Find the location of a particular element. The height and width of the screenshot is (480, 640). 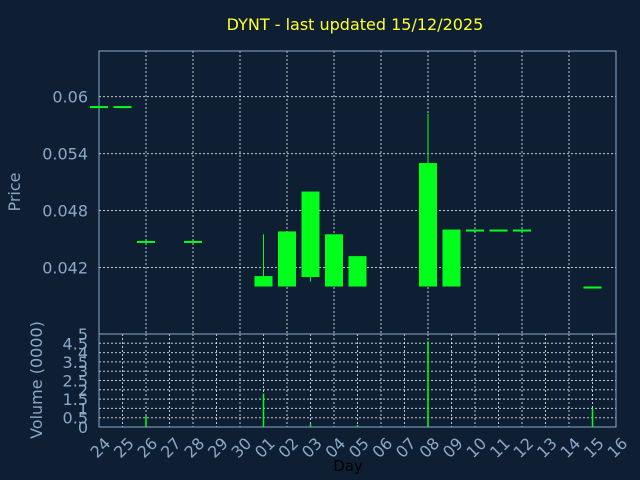

chart-title: DYNT - last updated 15/12/2025 is located at coordinates (355, 24).